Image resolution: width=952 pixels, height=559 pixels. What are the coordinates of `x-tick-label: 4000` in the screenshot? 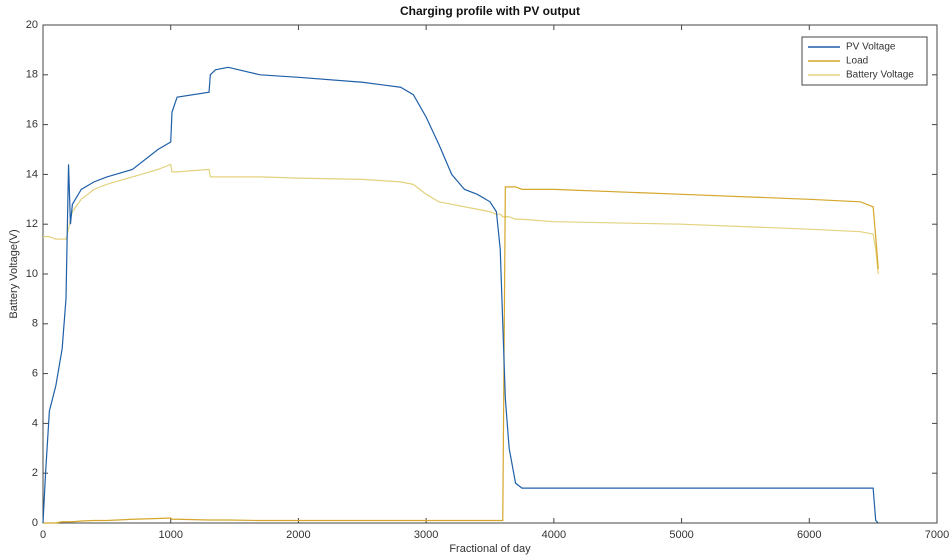 It's located at (554, 535).